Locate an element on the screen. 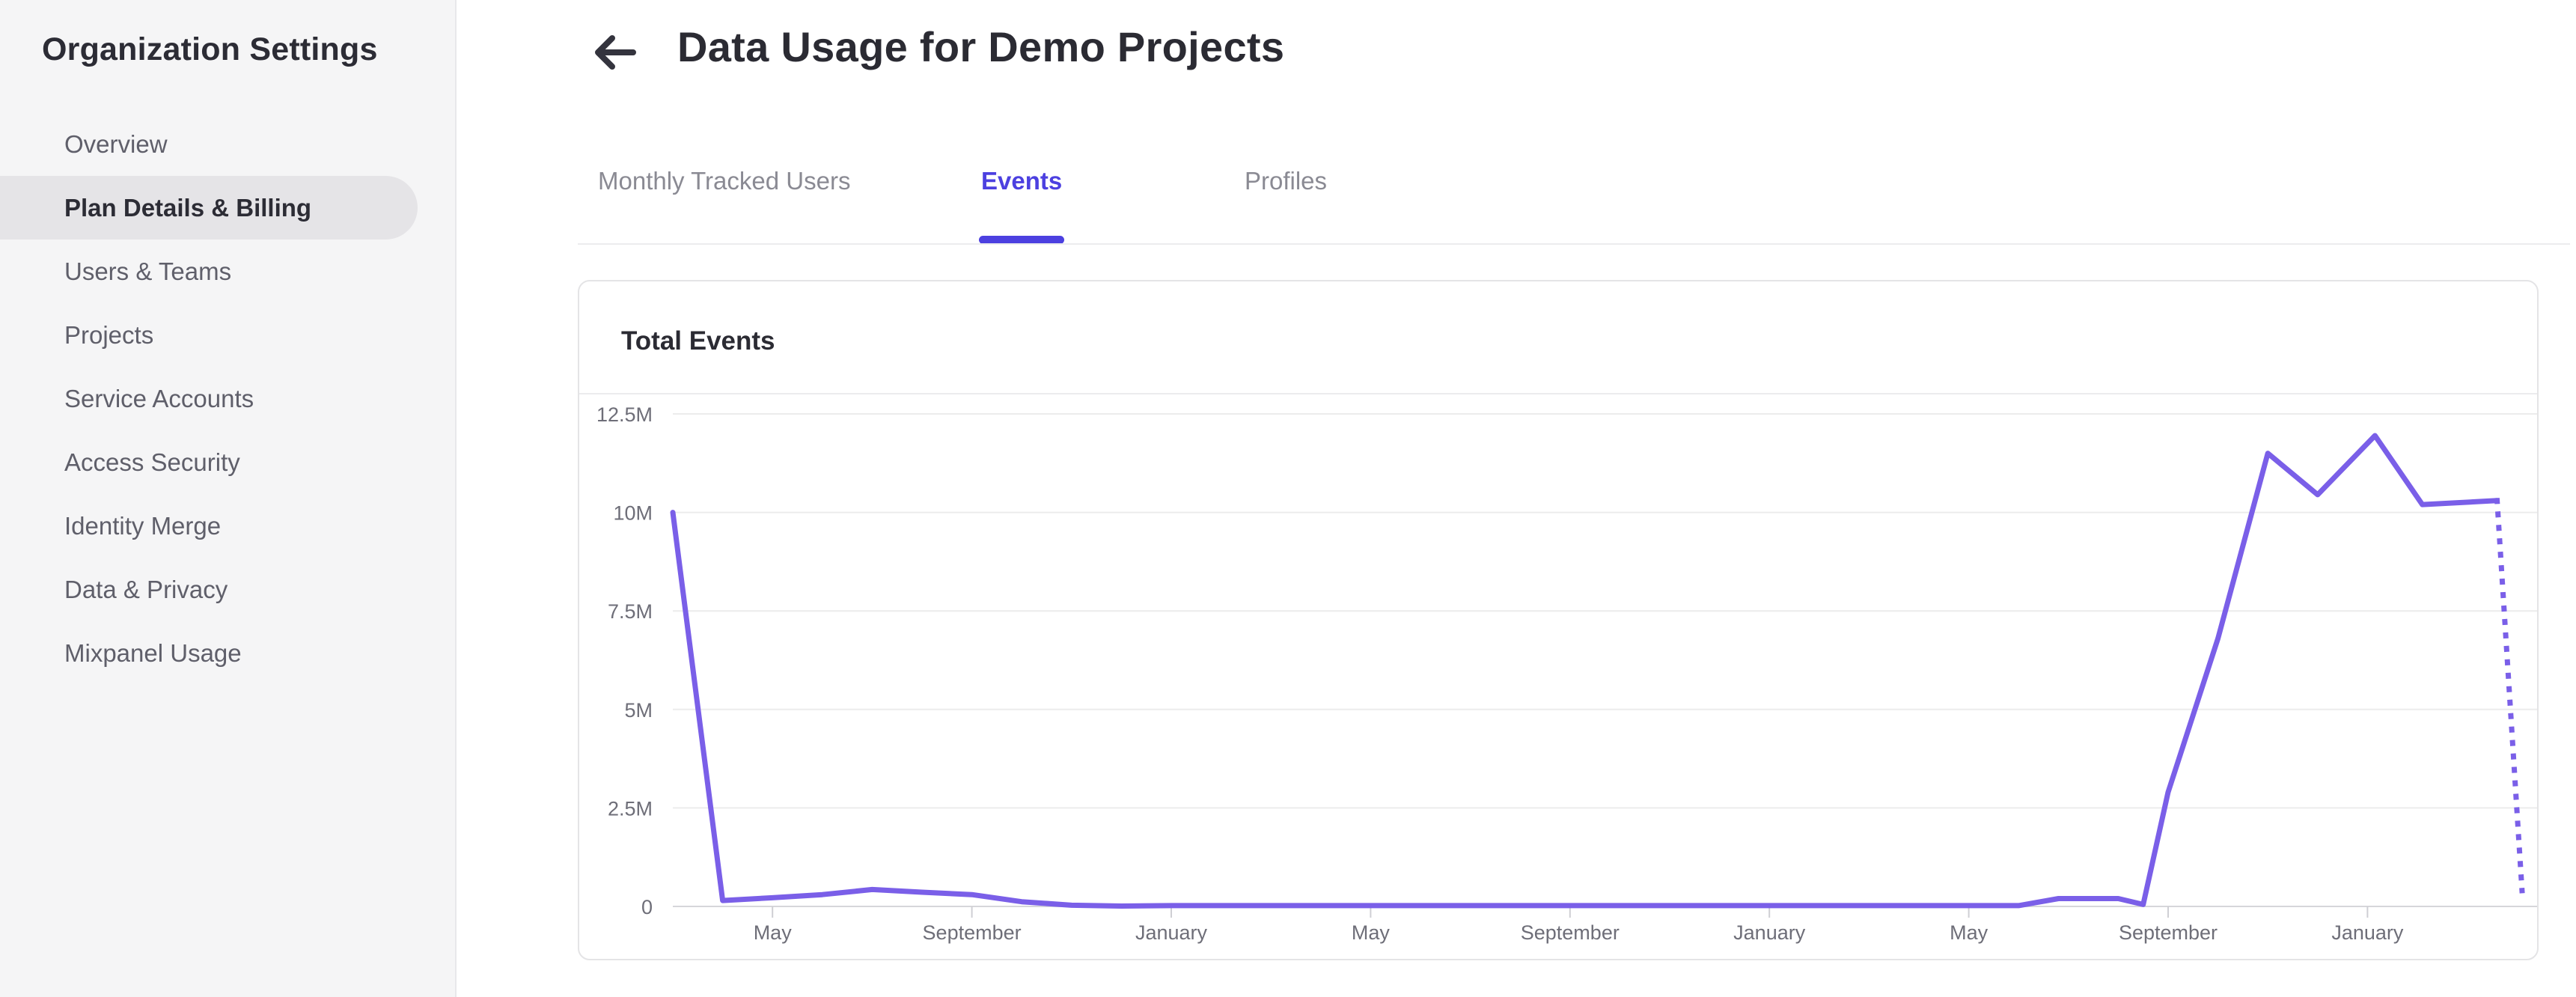 The height and width of the screenshot is (997, 2576). series-total-events-incomplete-current-period-dotted is located at coordinates (2509, 696).